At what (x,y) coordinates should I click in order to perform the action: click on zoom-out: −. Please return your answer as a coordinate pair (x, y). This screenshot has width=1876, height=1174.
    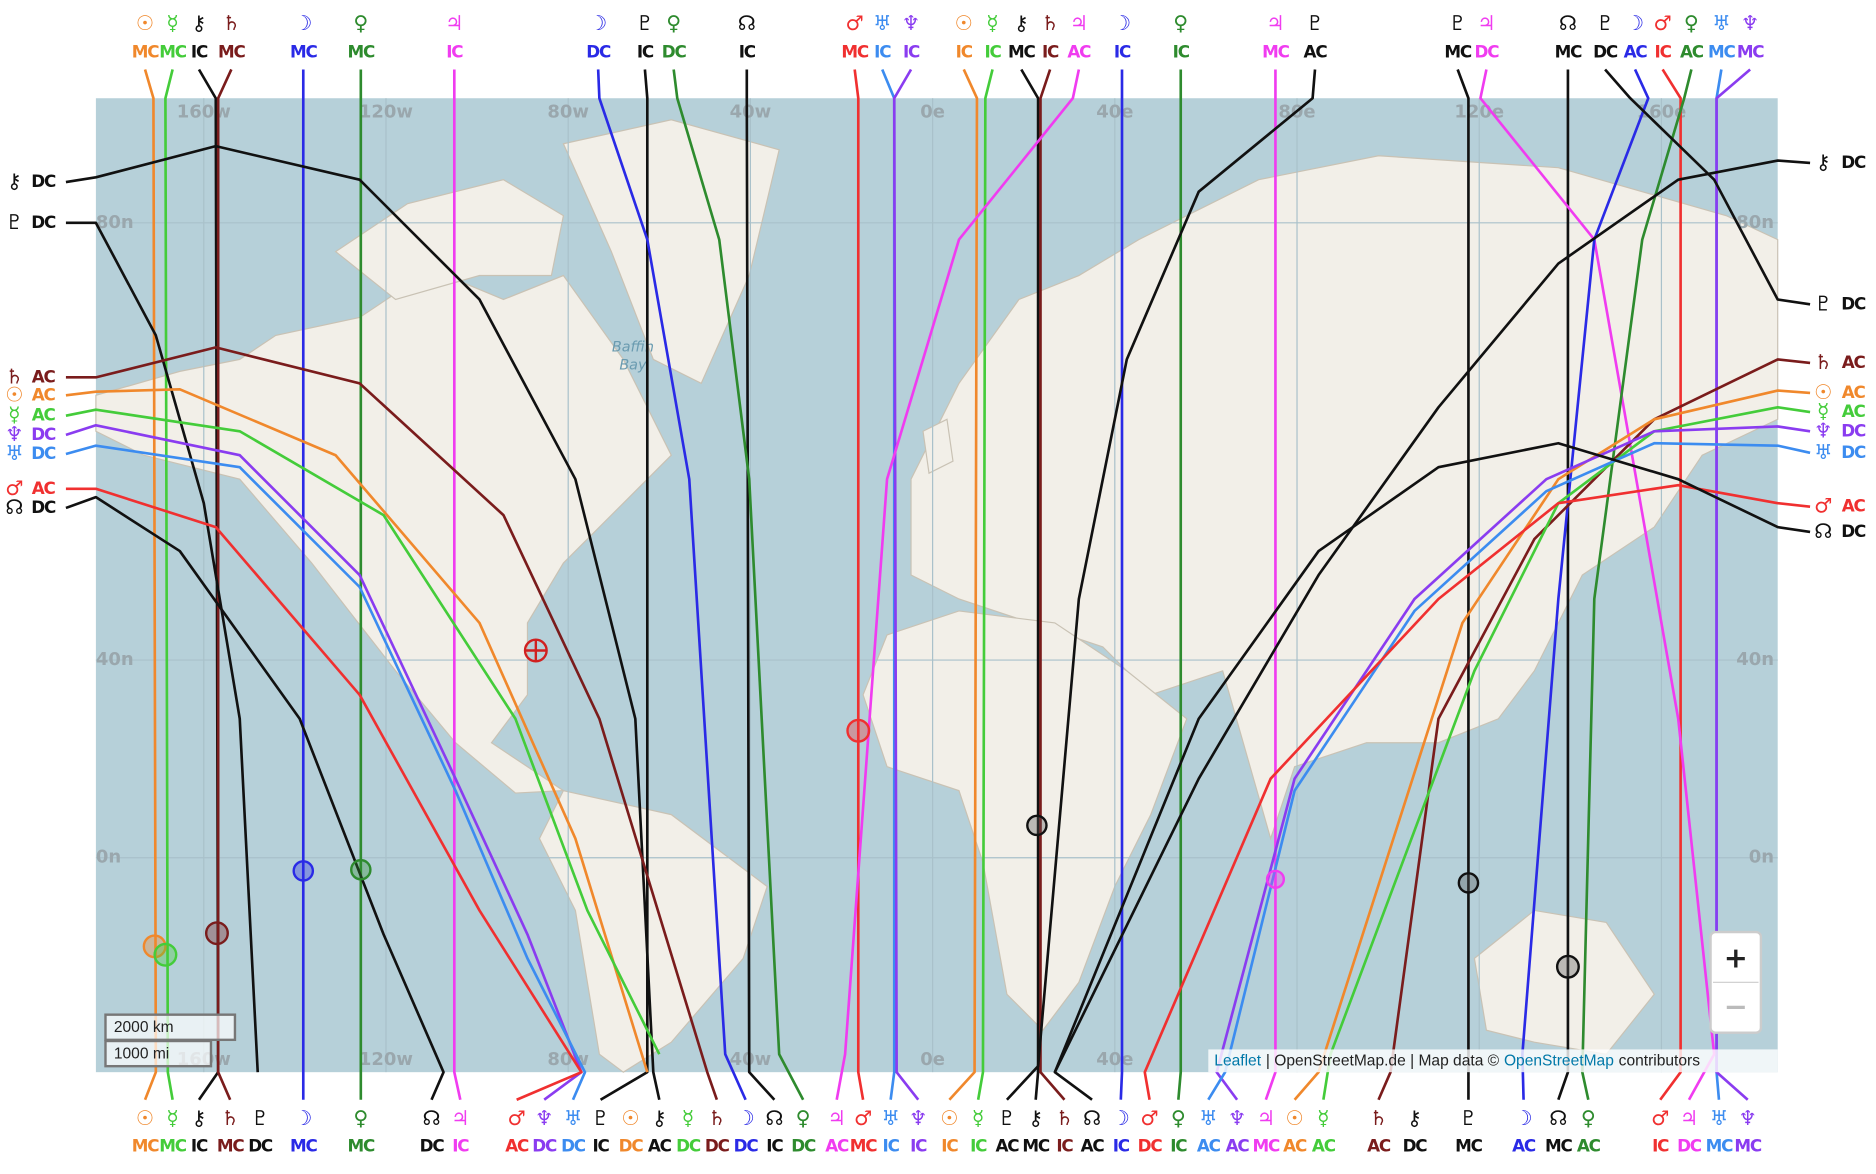
    Looking at the image, I should click on (1736, 1007).